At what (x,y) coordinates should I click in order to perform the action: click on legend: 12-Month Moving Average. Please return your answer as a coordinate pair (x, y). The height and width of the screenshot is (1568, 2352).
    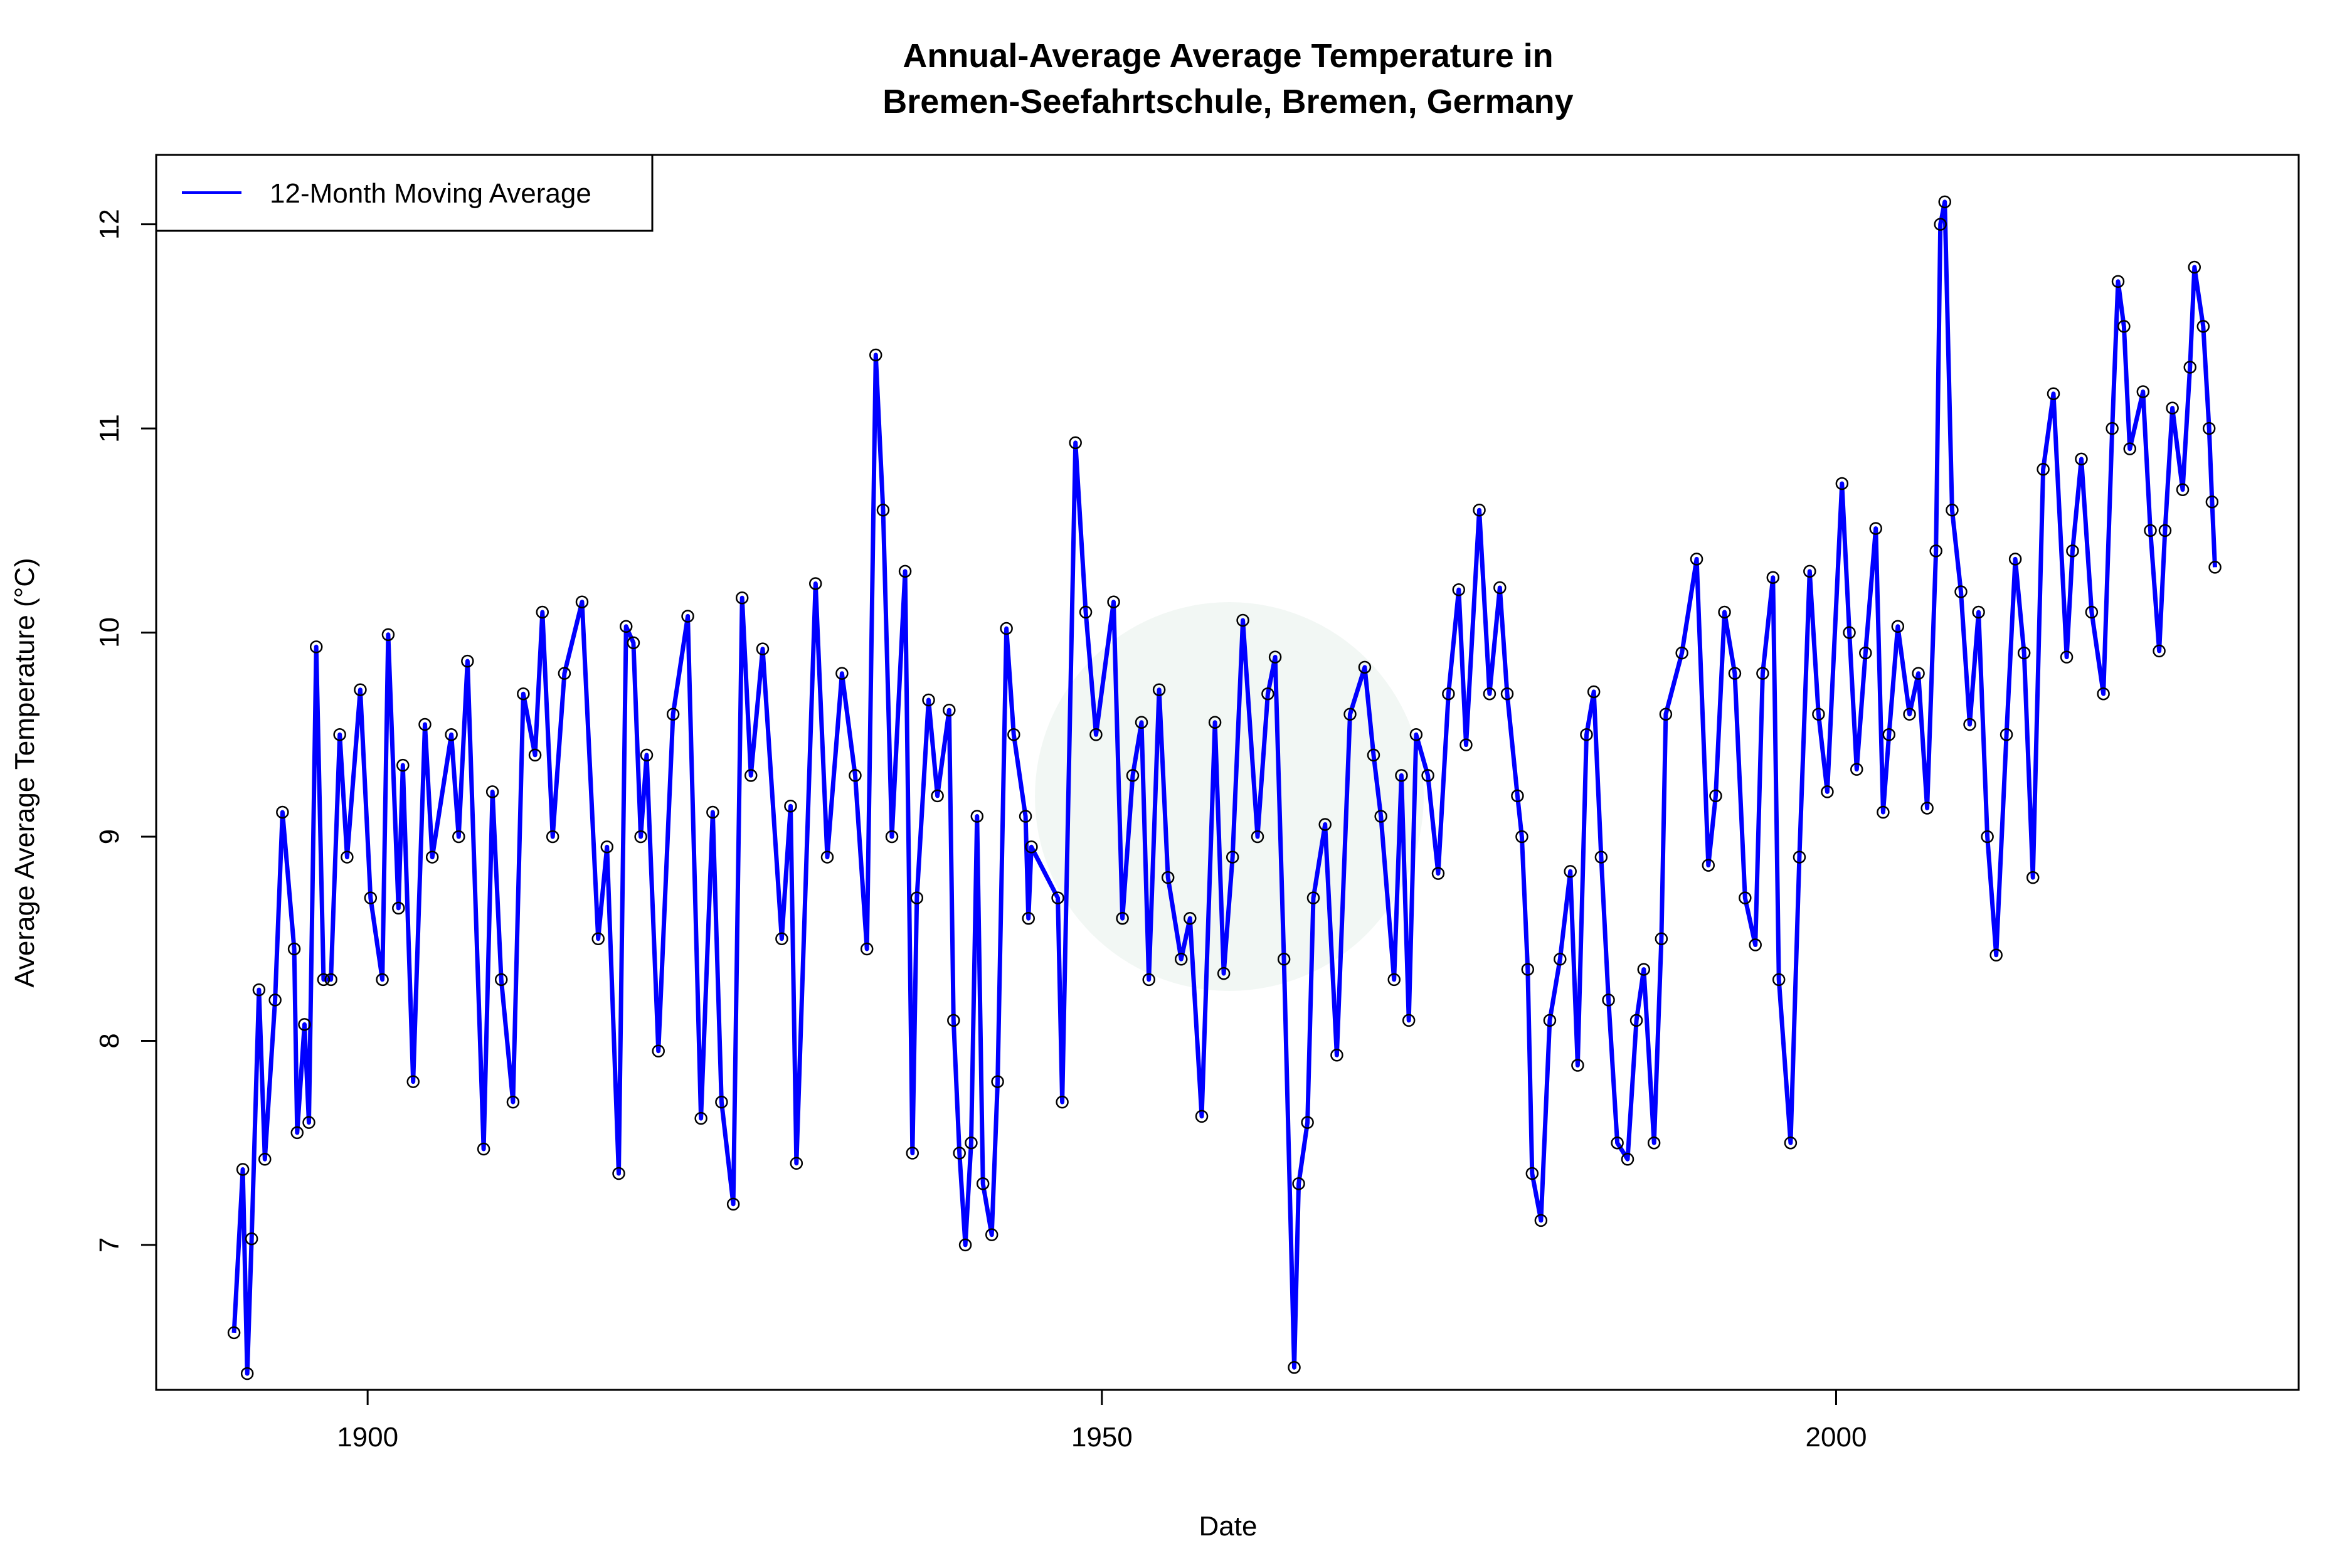
    Looking at the image, I should click on (404, 193).